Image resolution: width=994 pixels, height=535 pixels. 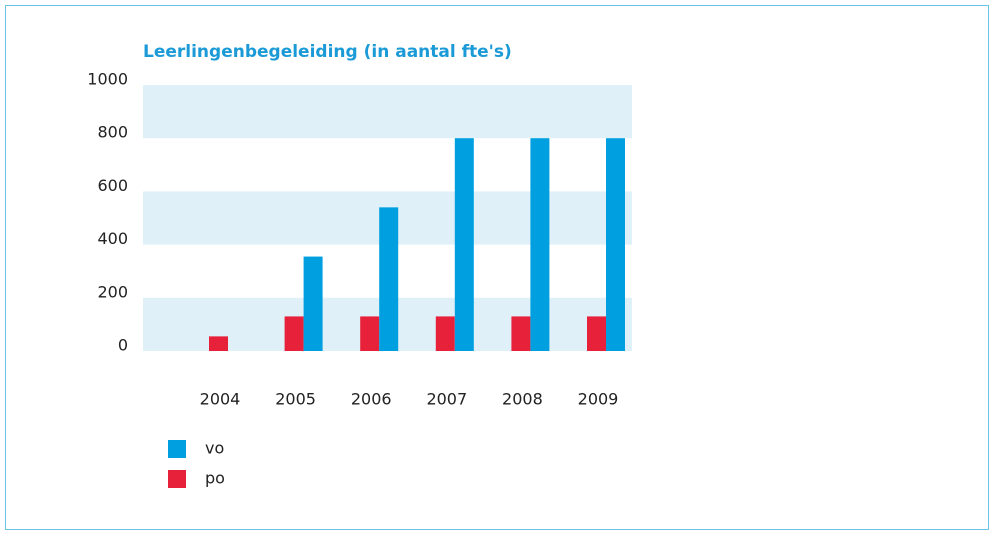 What do you see at coordinates (295, 399) in the screenshot?
I see `x-tick-label: 2005` at bounding box center [295, 399].